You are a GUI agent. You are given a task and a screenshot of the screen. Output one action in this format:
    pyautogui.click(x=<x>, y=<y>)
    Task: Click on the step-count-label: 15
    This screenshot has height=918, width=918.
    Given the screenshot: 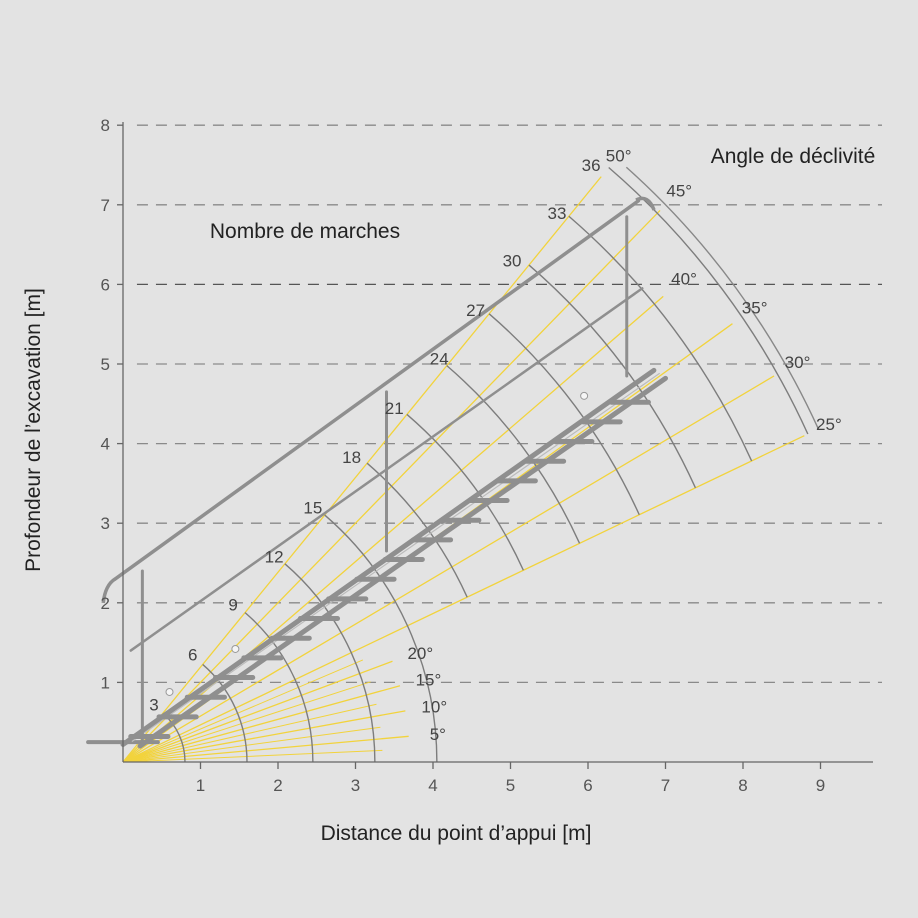 What is the action you would take?
    pyautogui.click(x=312, y=507)
    